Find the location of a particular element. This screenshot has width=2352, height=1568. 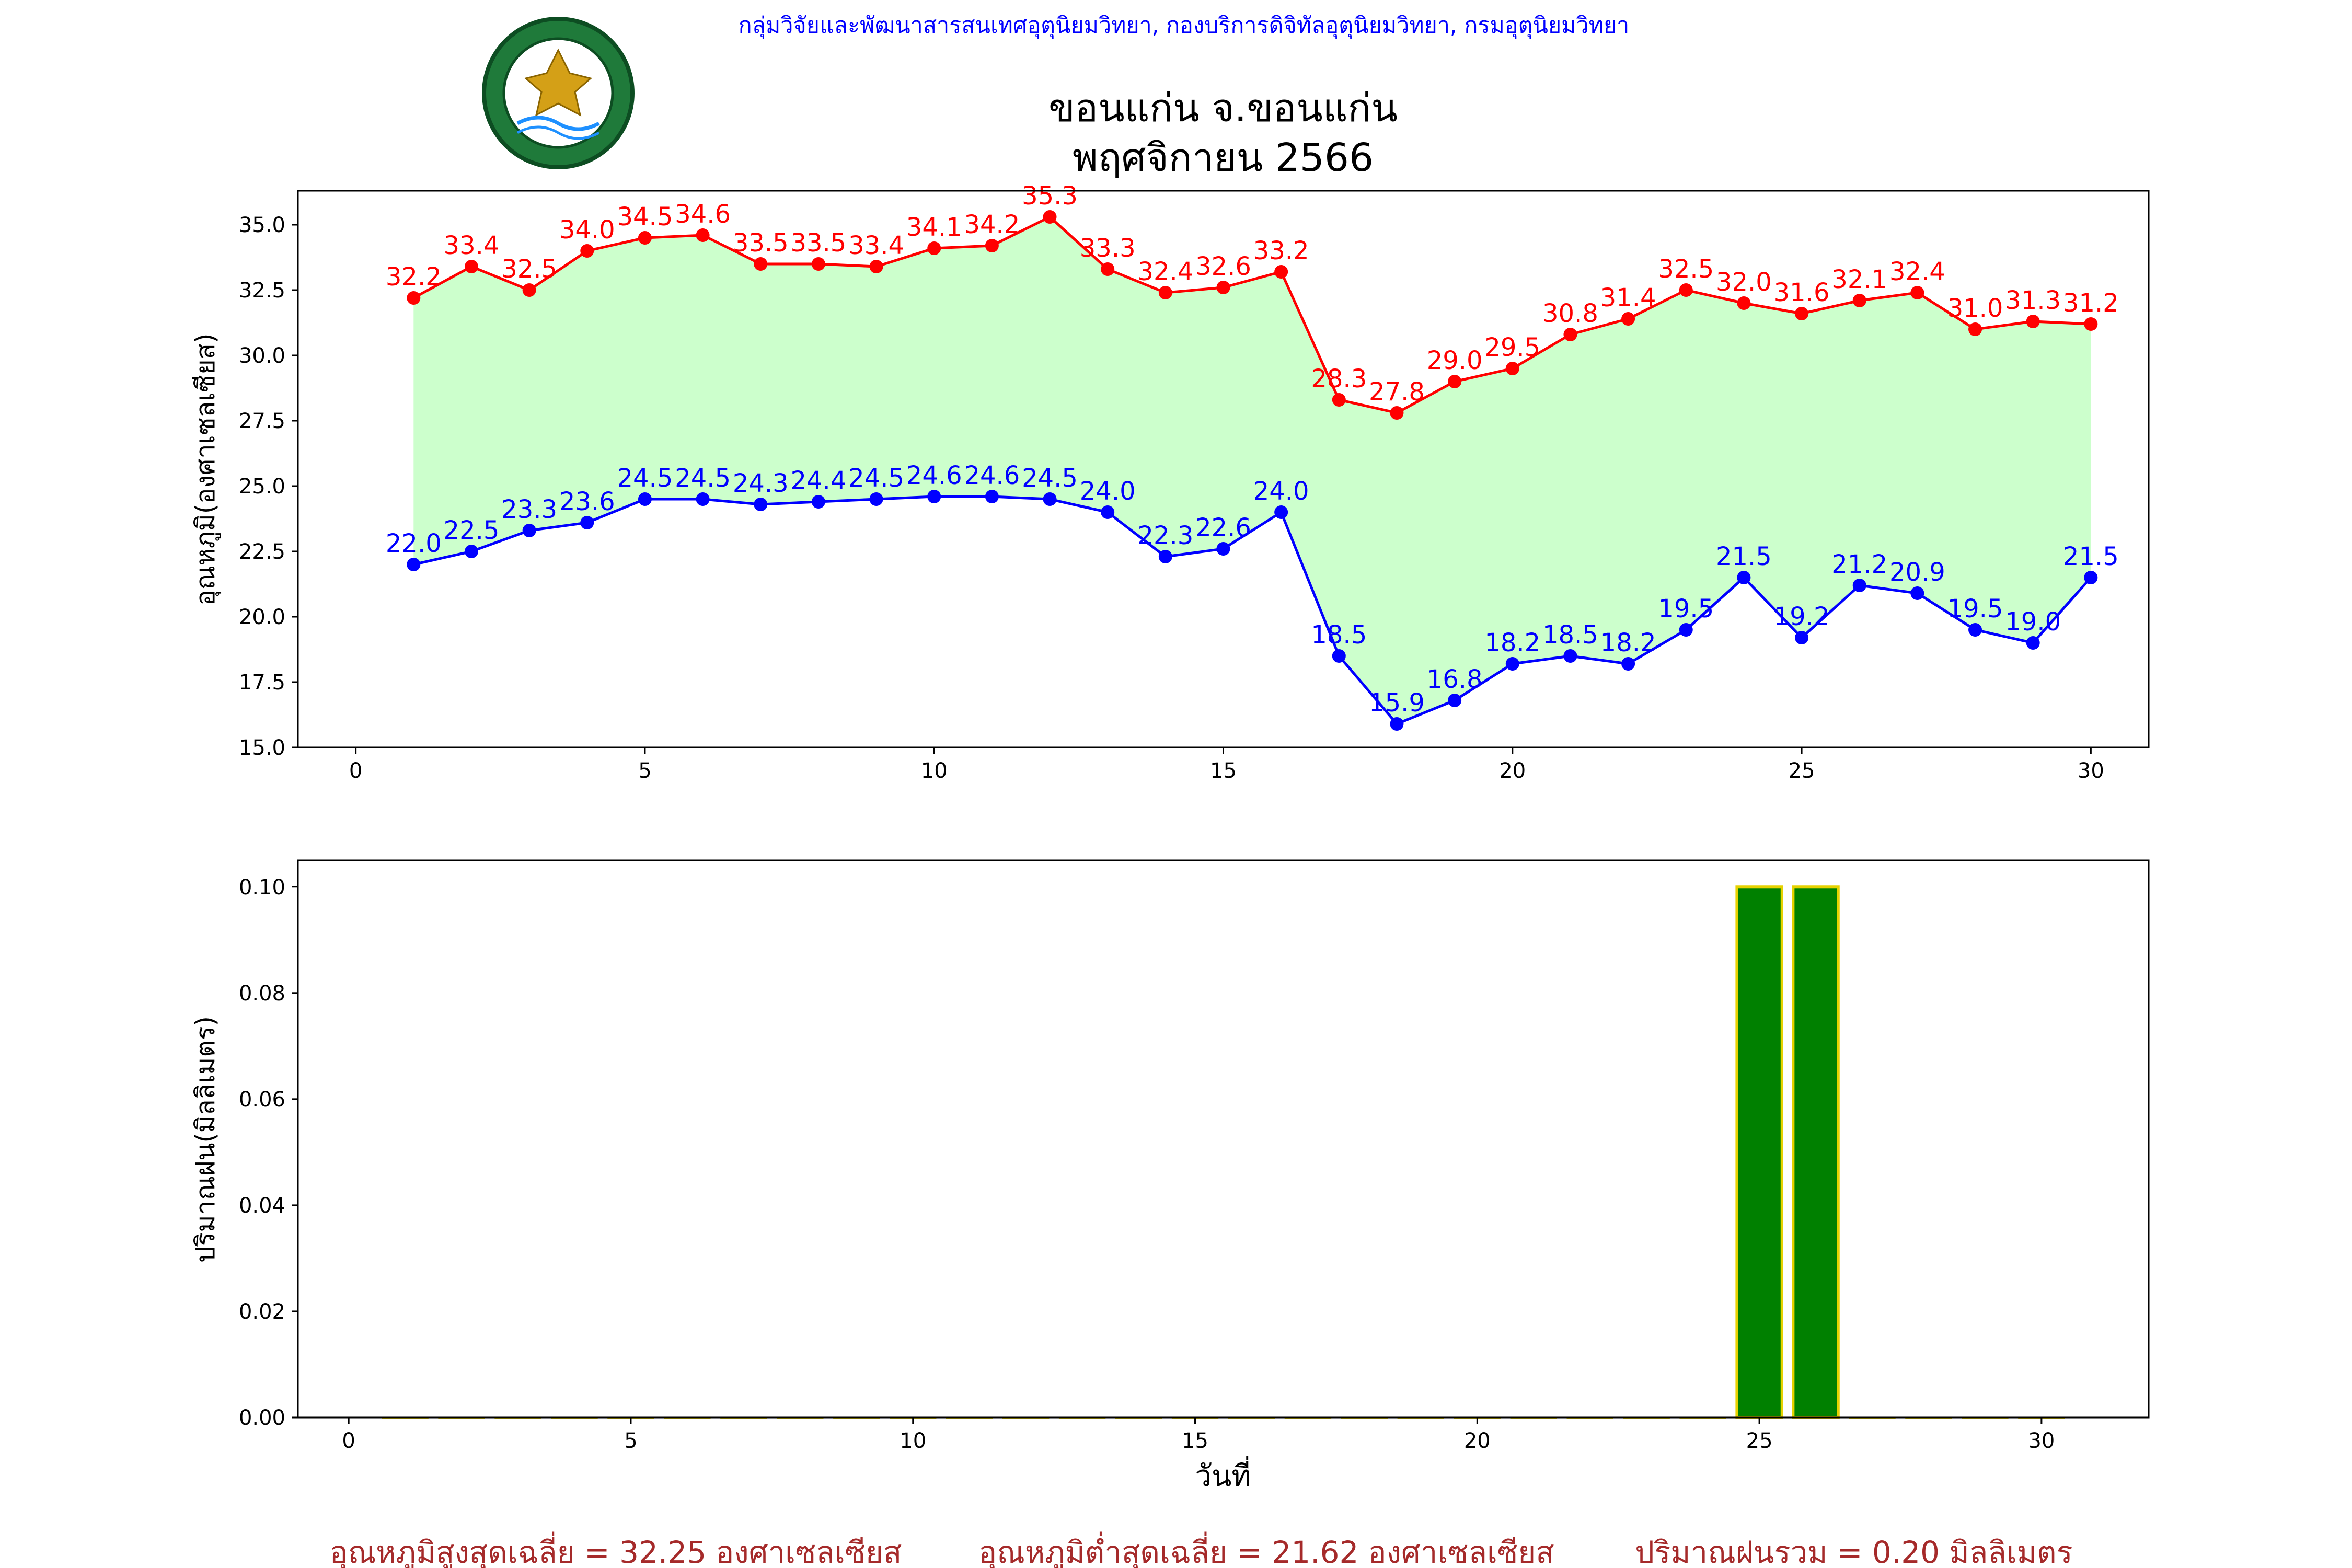

temperature-max-data-label: 32.2 is located at coordinates (414, 277).